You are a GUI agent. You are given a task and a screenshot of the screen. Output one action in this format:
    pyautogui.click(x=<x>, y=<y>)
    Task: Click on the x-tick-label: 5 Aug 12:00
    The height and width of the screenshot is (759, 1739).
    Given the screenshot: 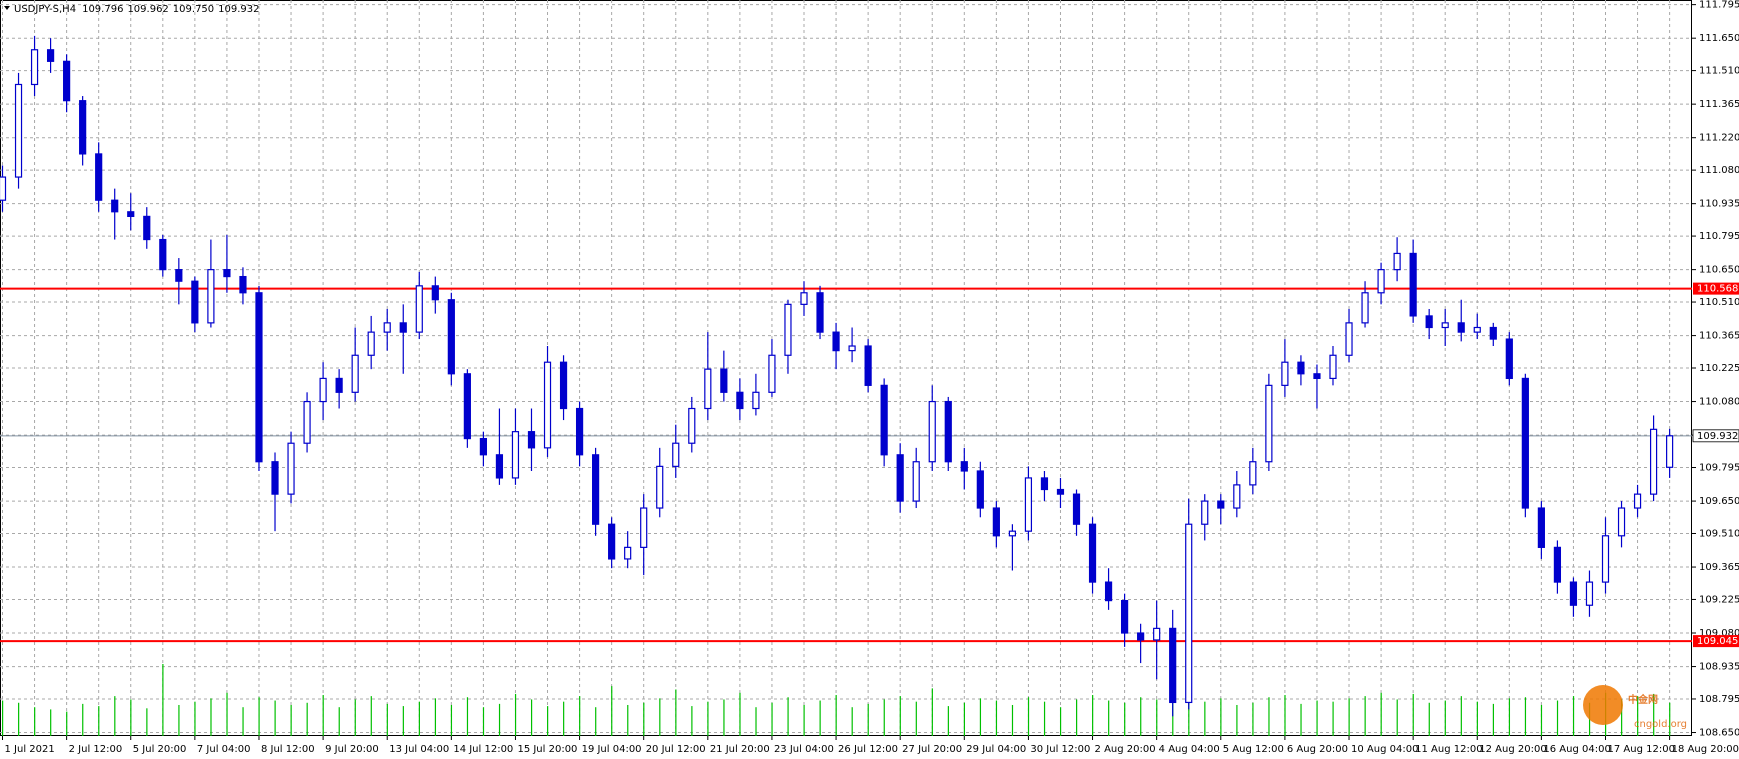 What is the action you would take?
    pyautogui.click(x=1253, y=749)
    